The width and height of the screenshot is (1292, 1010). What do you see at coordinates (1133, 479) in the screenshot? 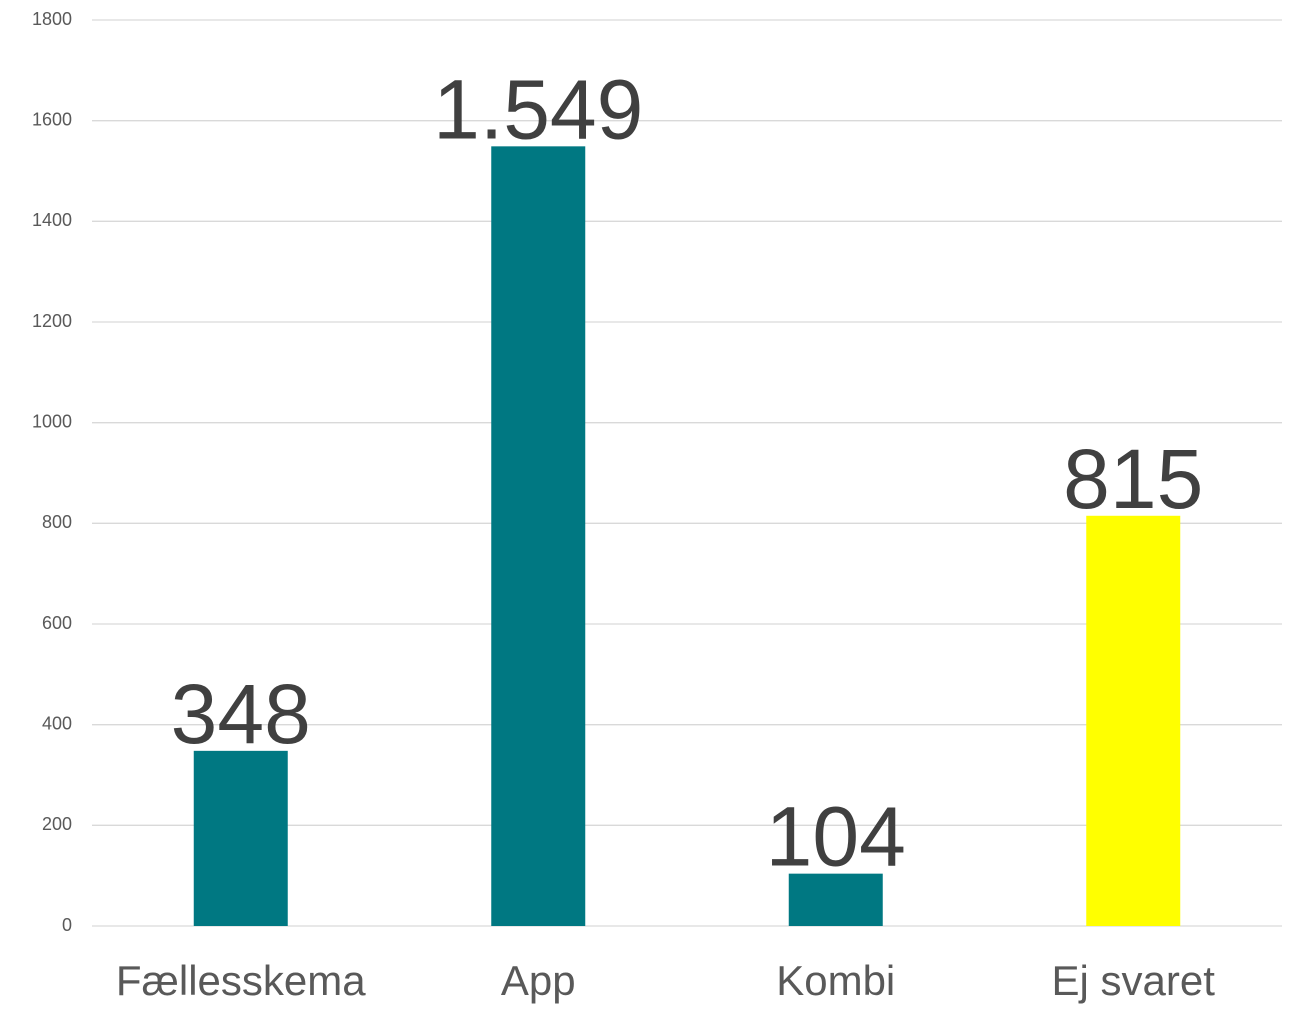
I see `value-label: 815` at bounding box center [1133, 479].